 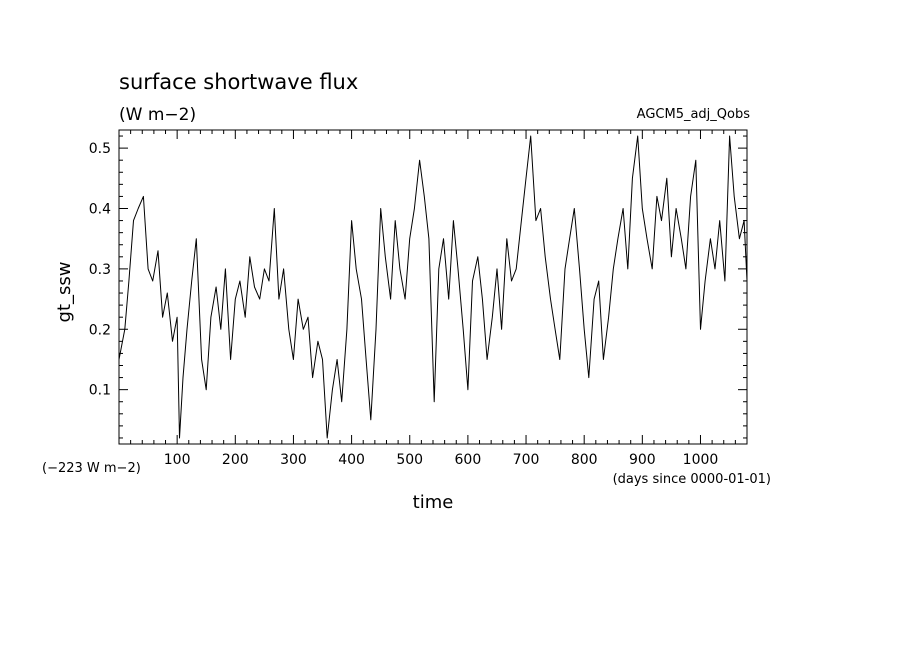 I want to click on x-tick-label: 200, so click(x=235, y=460).